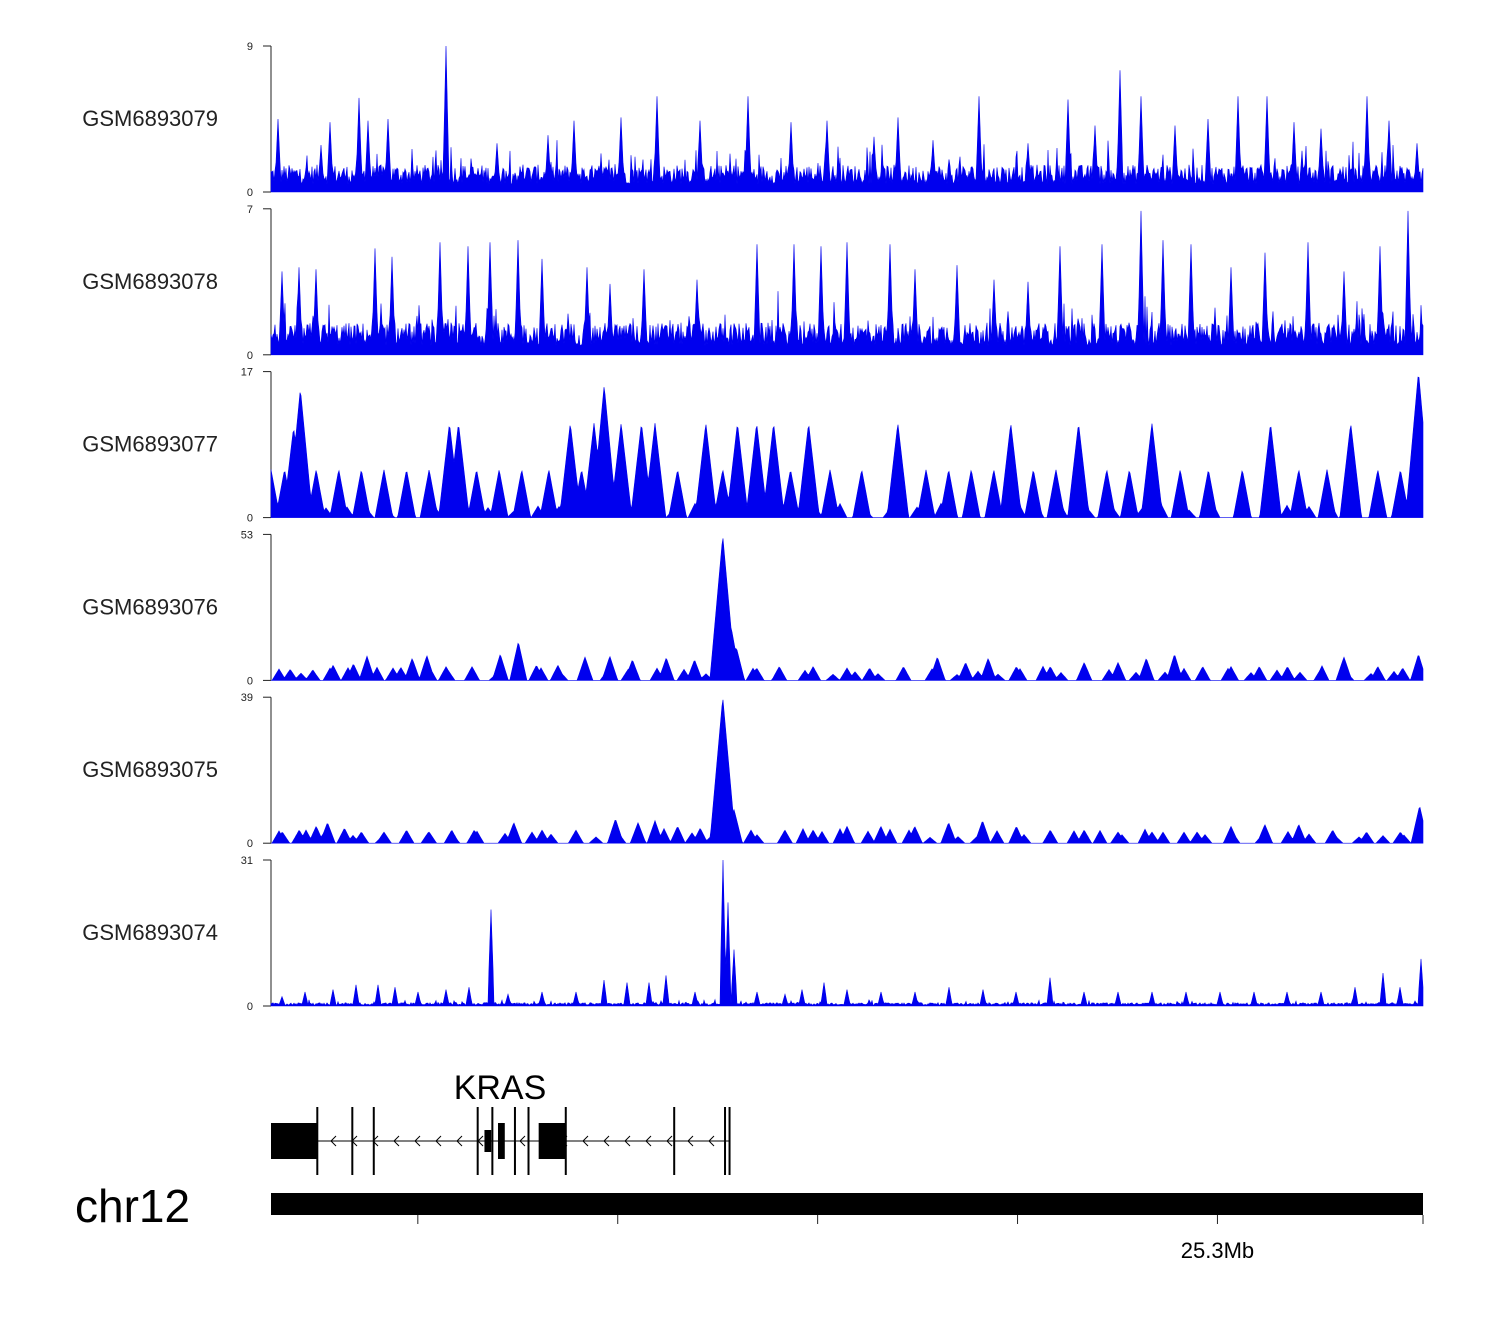  What do you see at coordinates (247, 698) in the screenshot?
I see `y-tick-max-label: 39` at bounding box center [247, 698].